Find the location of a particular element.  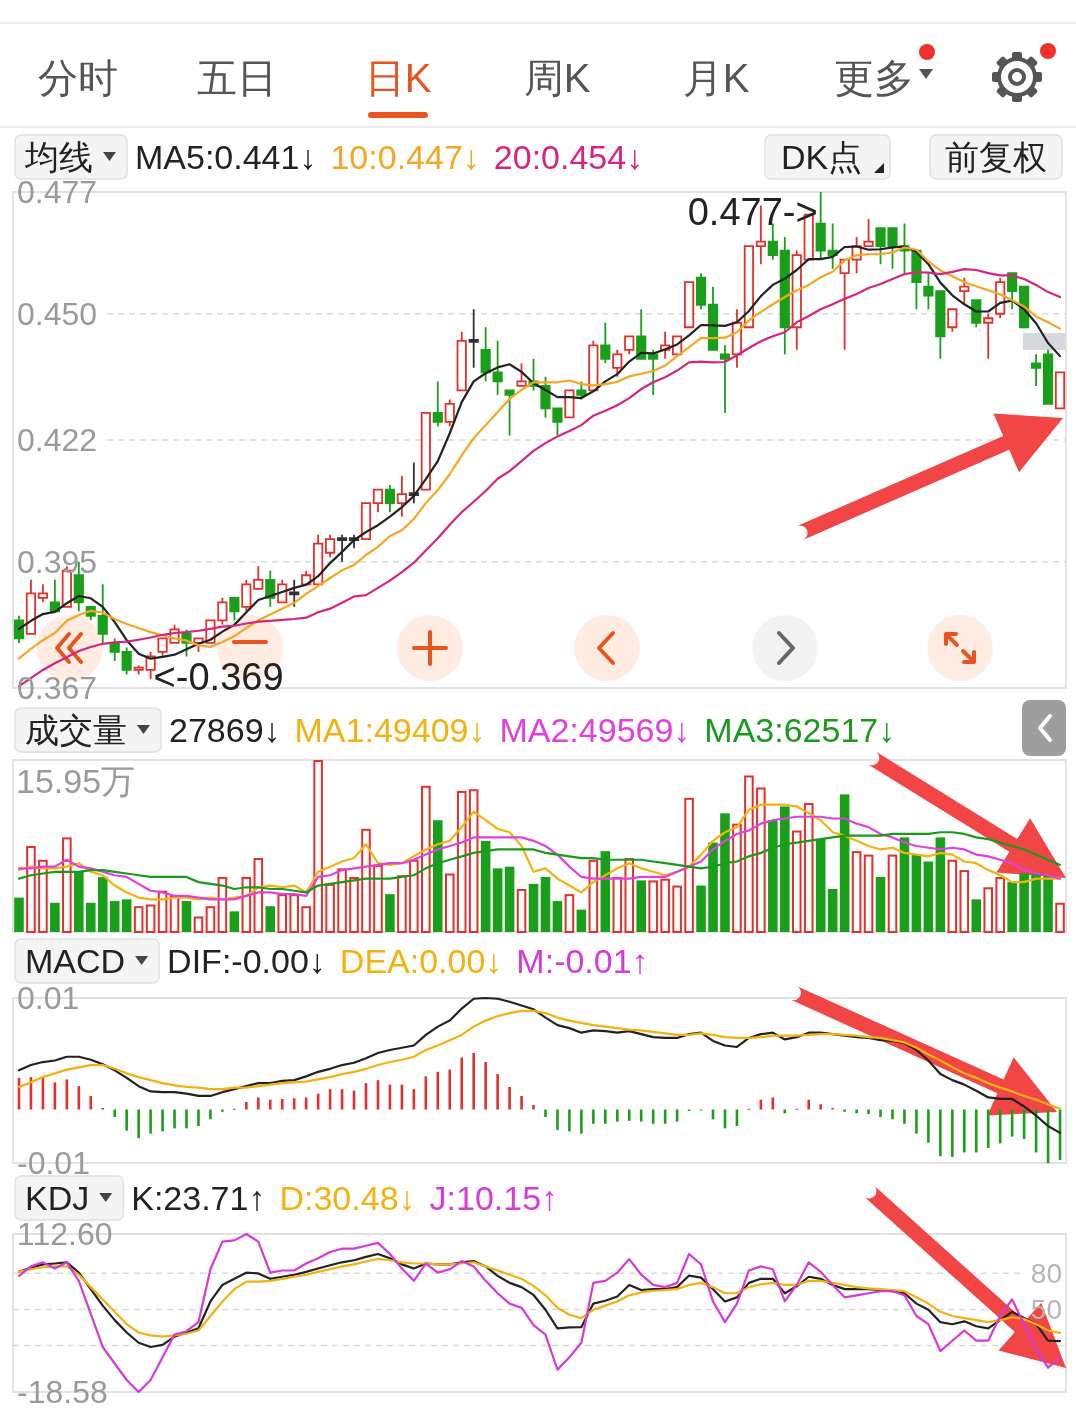

text: 27869↓ is located at coordinates (225, 730).